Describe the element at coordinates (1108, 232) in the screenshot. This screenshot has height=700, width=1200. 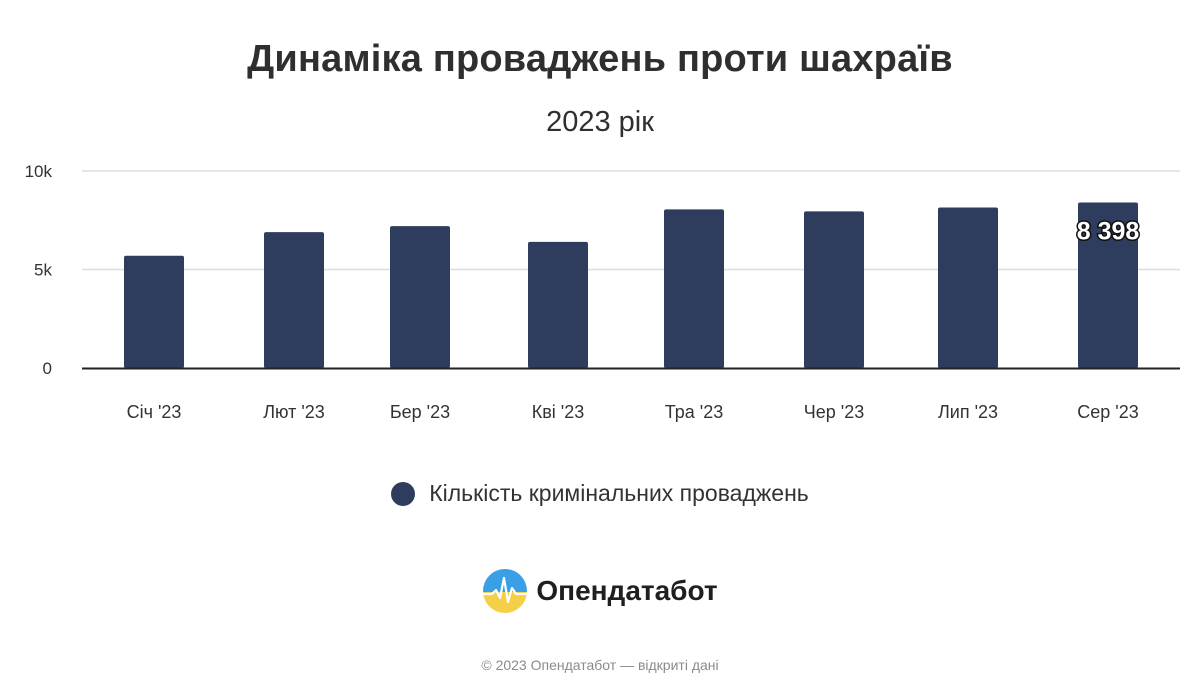
I see `data-label: 8 398` at that location.